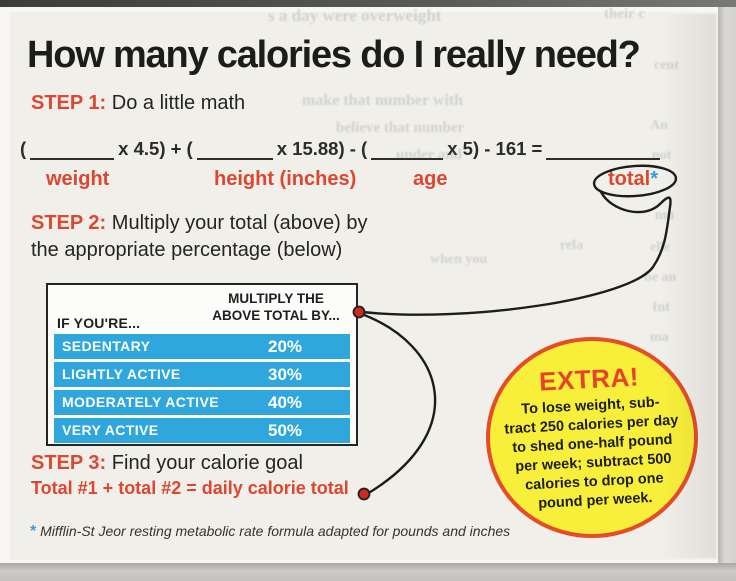  I want to click on total-asterisk: *, so click(654, 179).